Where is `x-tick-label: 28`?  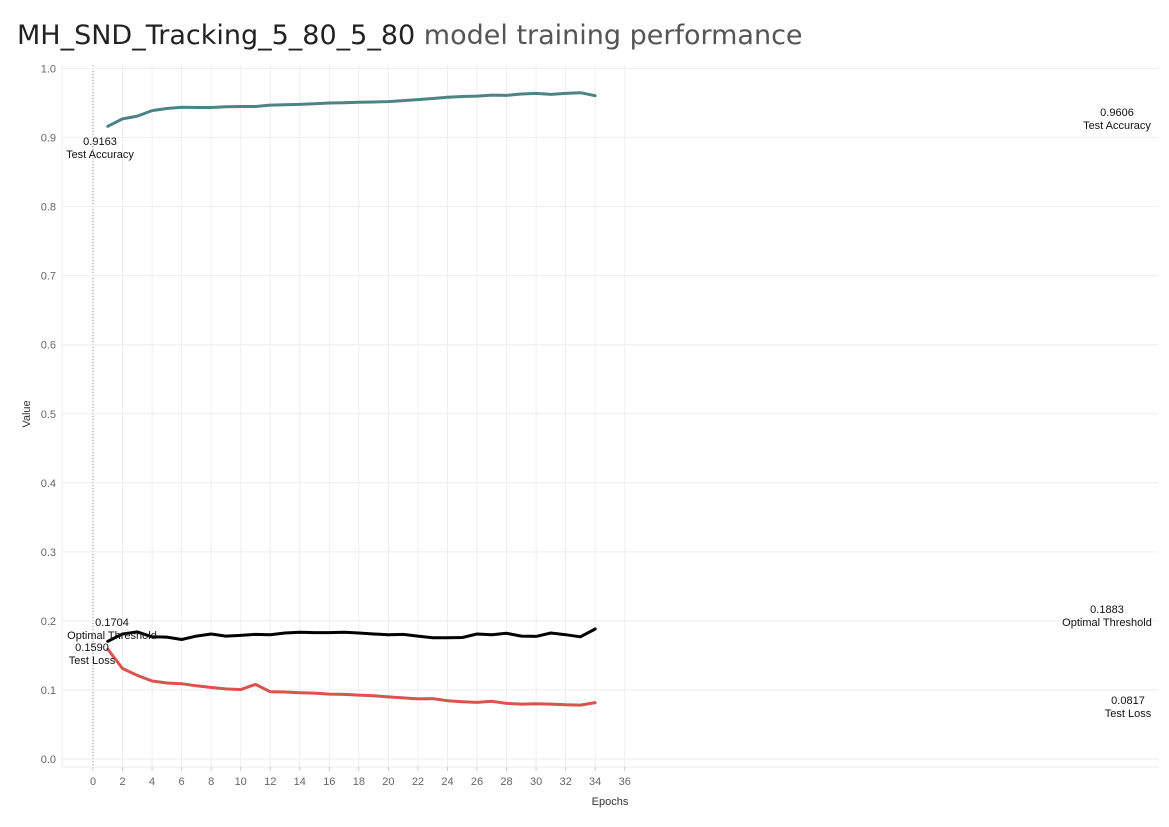 x-tick-label: 28 is located at coordinates (506, 782).